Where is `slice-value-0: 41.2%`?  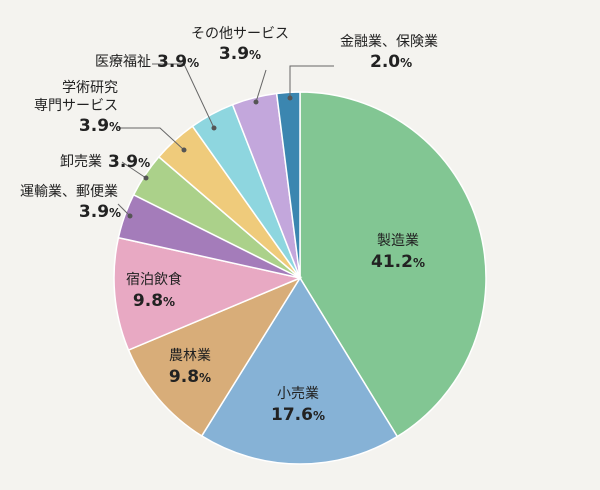
slice-value-0: 41.2% is located at coordinates (398, 262).